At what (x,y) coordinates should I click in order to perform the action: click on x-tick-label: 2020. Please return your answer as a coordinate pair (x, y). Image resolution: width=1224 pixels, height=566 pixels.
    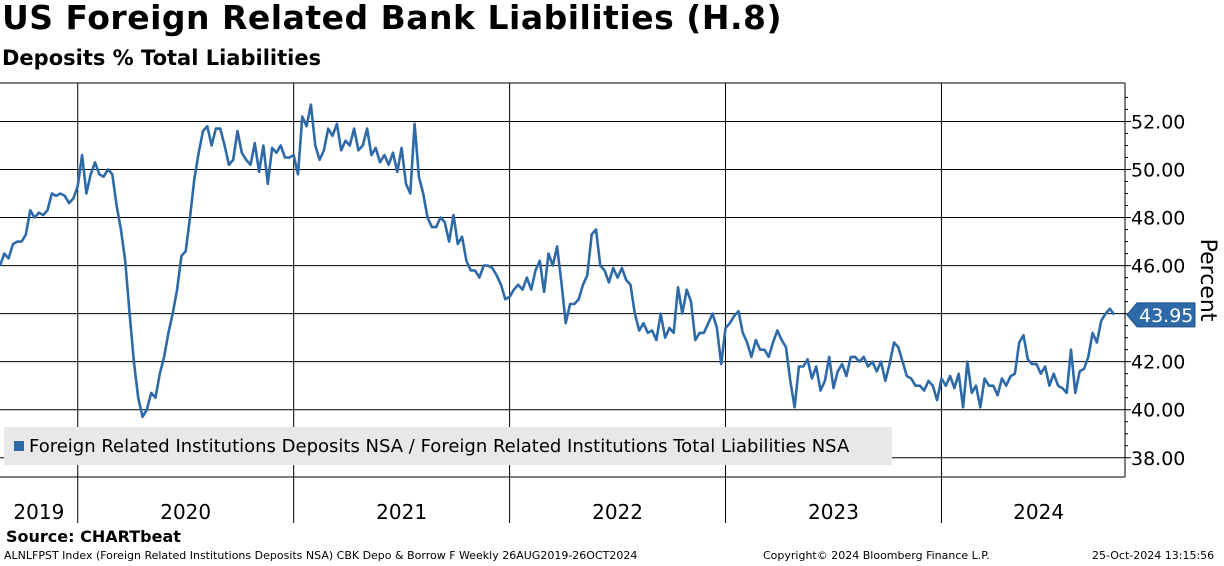
    Looking at the image, I should click on (185, 512).